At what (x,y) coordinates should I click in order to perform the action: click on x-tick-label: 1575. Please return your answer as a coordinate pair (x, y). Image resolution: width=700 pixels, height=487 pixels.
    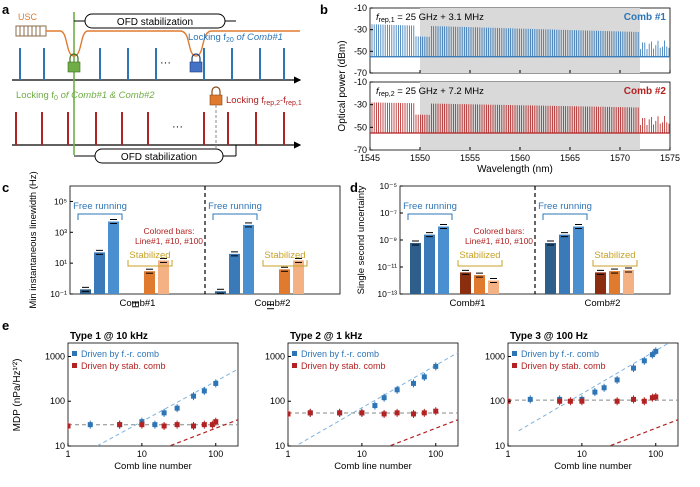
    Looking at the image, I should click on (670, 158).